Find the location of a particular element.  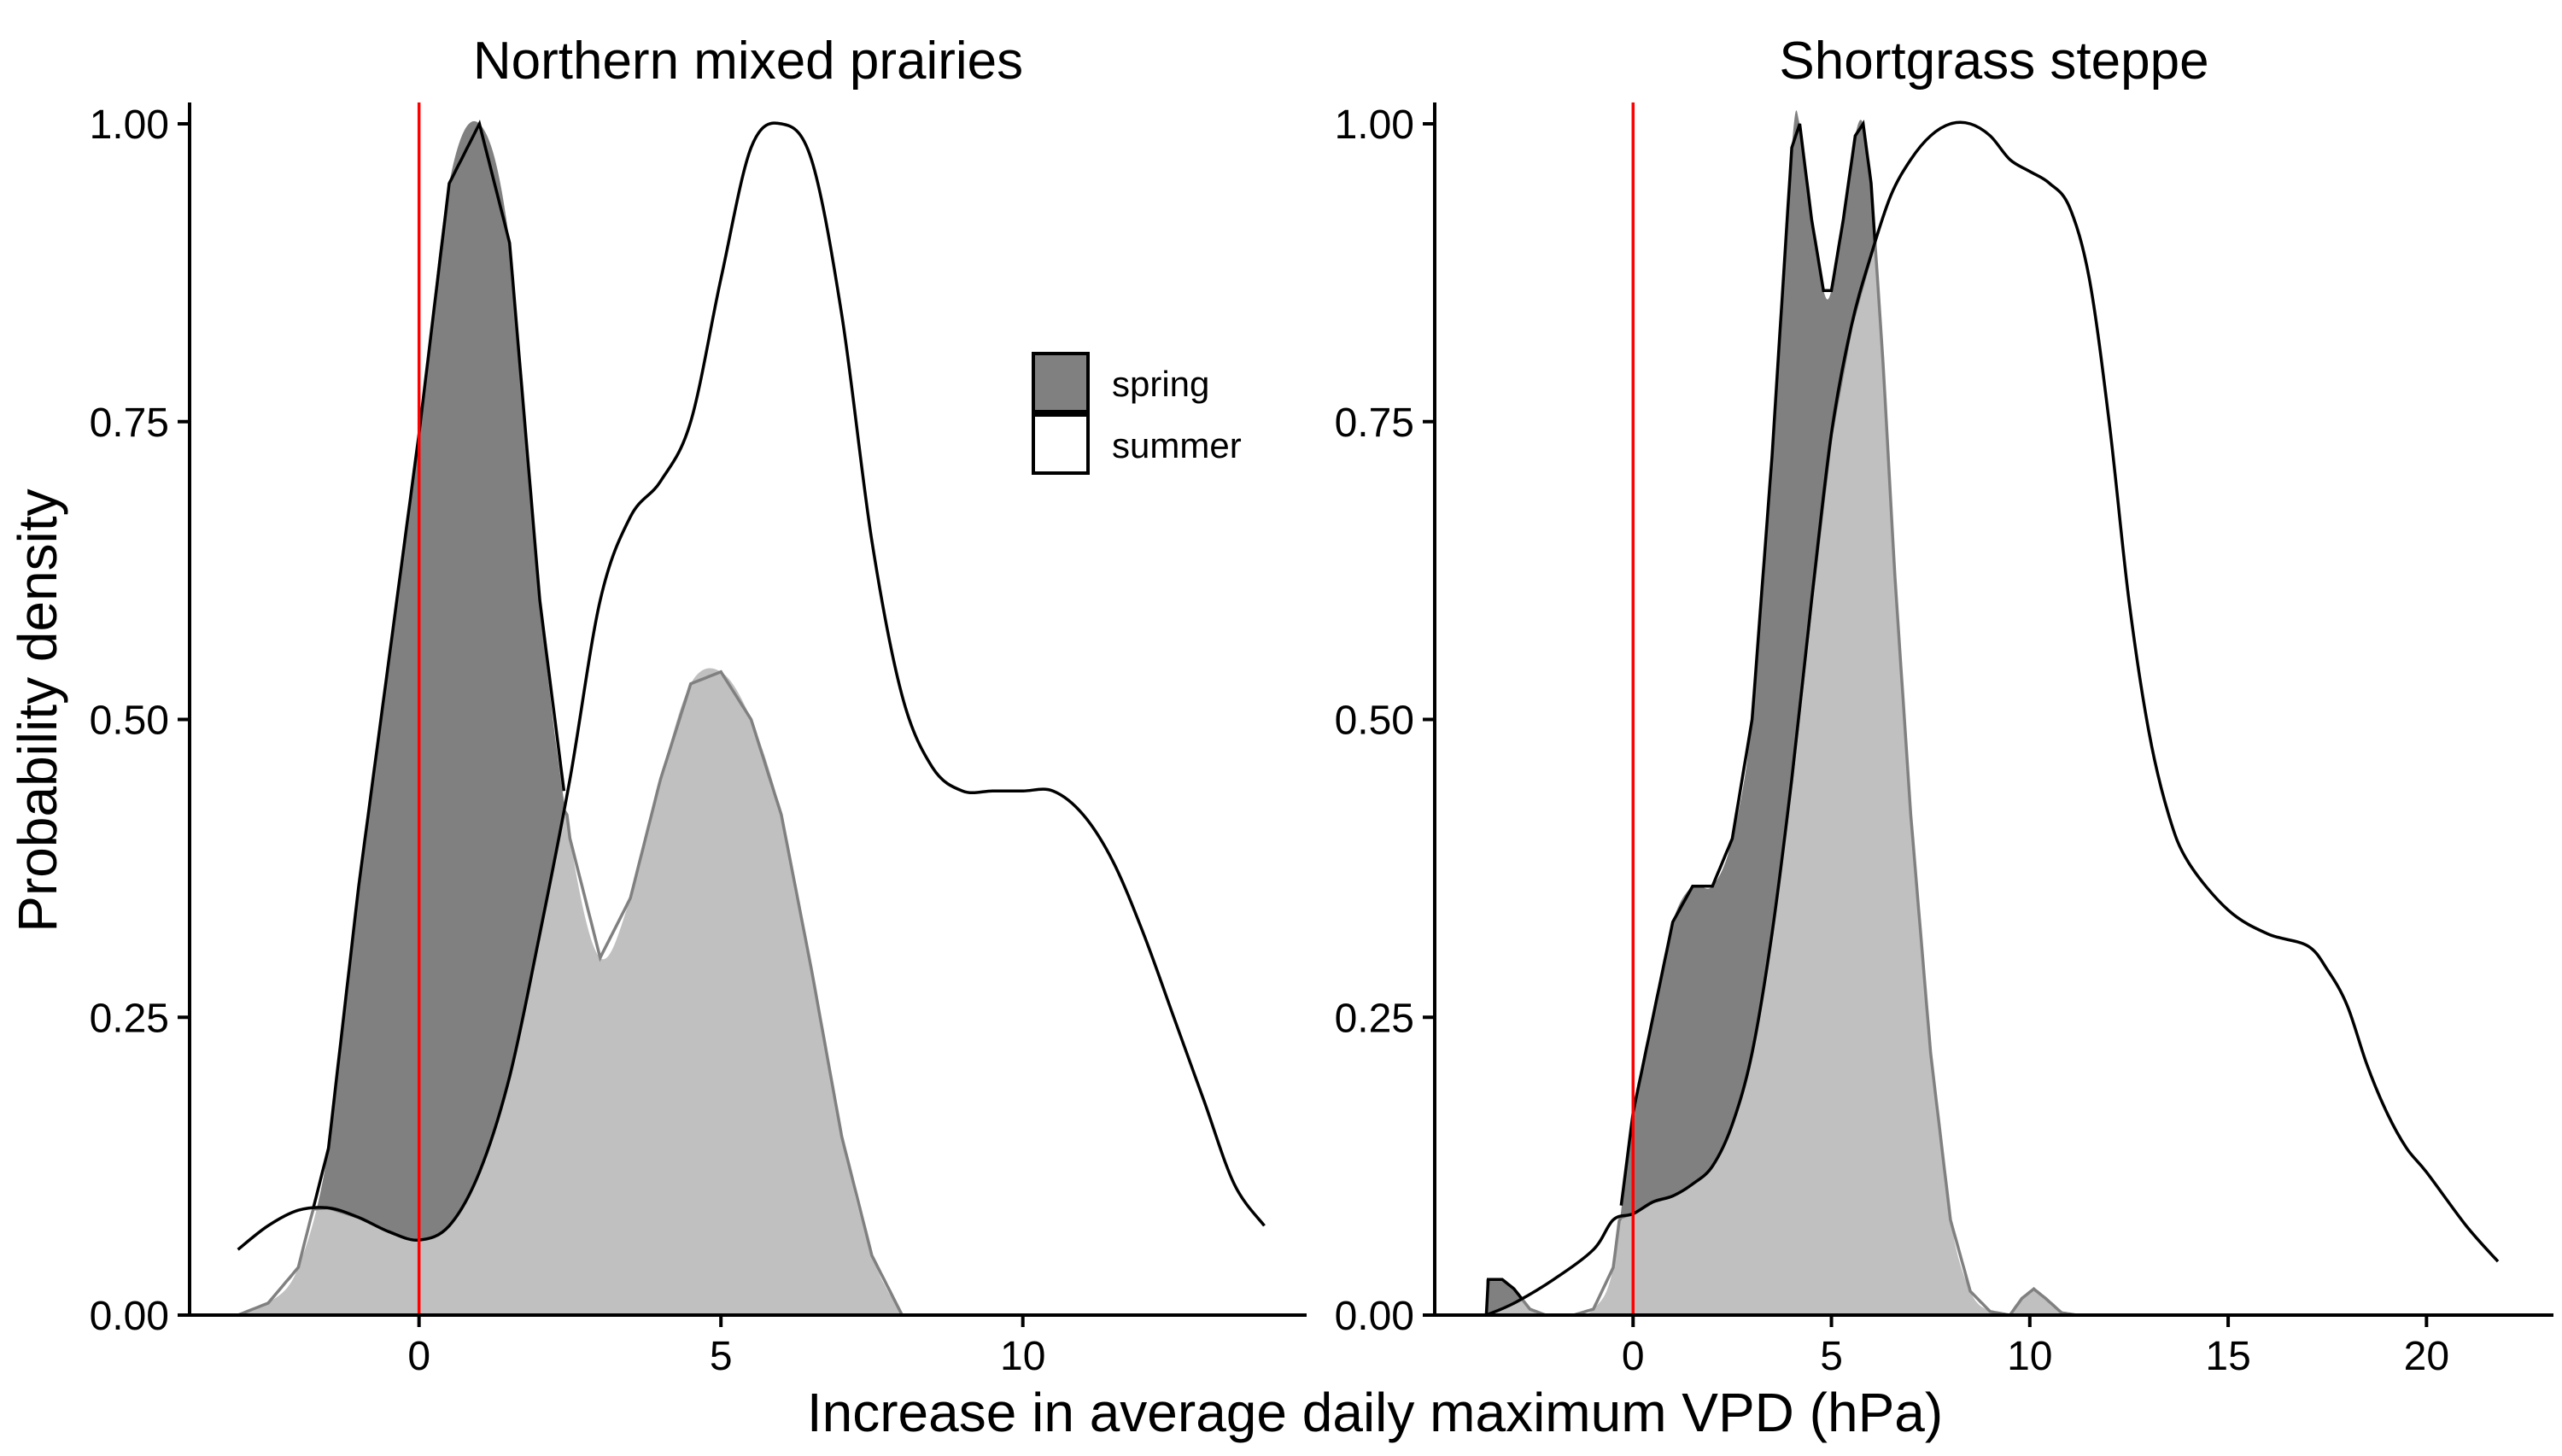

panel-title: Northern mixed prairies is located at coordinates (748, 62).